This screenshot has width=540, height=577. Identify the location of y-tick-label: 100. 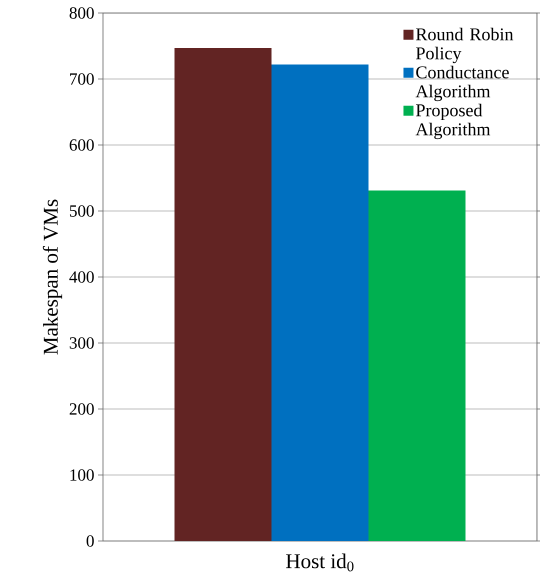
(82, 475).